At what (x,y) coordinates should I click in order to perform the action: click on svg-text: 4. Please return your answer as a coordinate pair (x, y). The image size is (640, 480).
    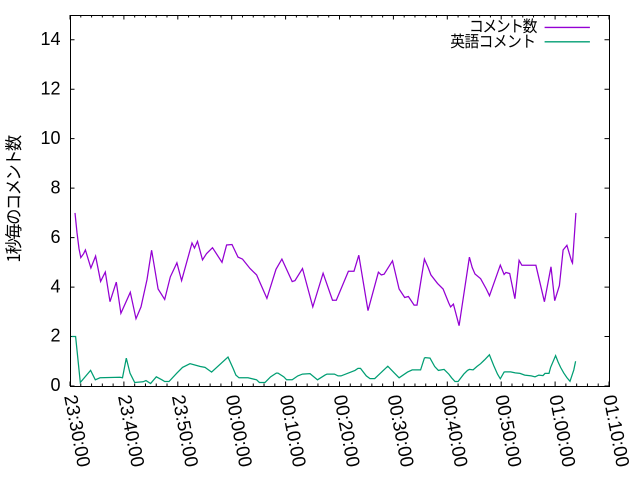
    Looking at the image, I should click on (55, 286).